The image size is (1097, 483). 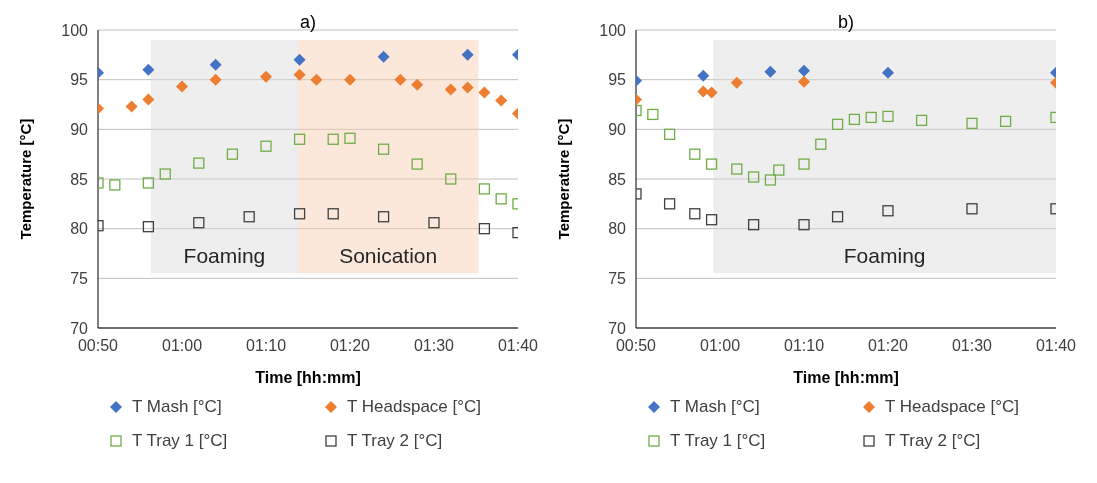 I want to click on chart-title: a), so click(x=308, y=22).